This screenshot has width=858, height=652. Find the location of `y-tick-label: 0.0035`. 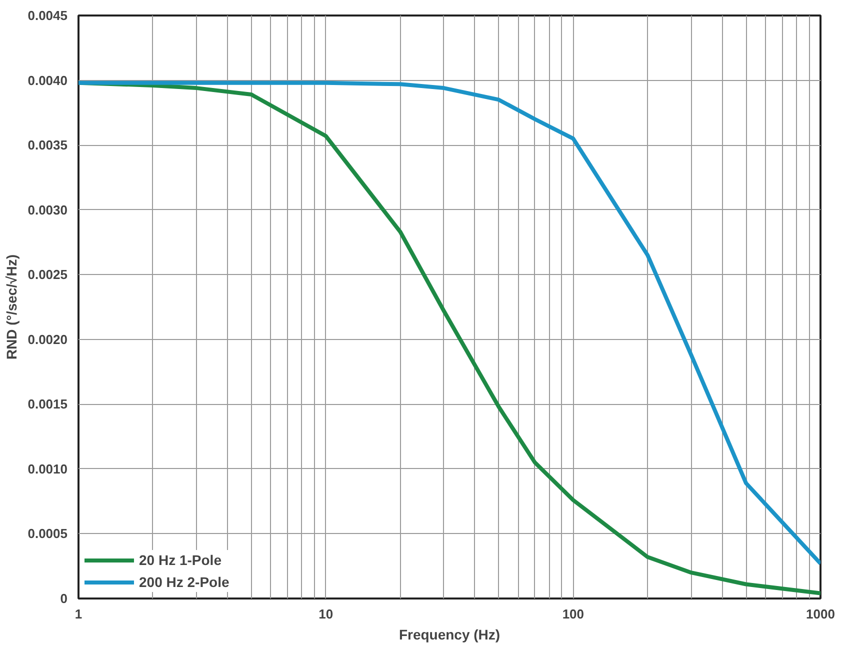

y-tick-label: 0.0035 is located at coordinates (48, 145).